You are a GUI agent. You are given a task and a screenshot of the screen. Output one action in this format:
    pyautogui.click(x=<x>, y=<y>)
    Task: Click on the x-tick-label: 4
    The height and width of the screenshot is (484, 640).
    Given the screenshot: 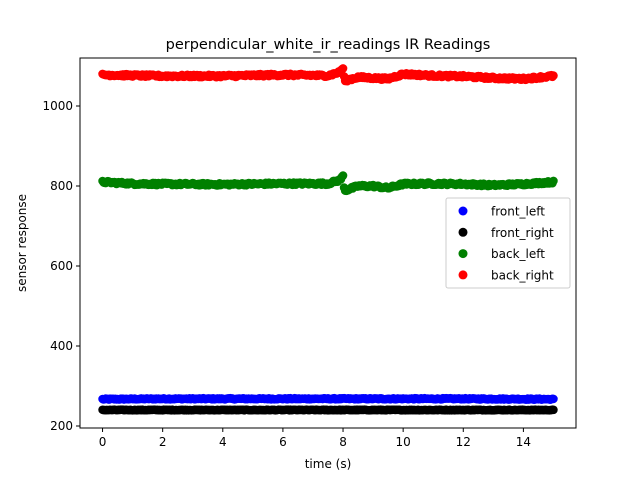 What is the action you would take?
    pyautogui.click(x=223, y=442)
    